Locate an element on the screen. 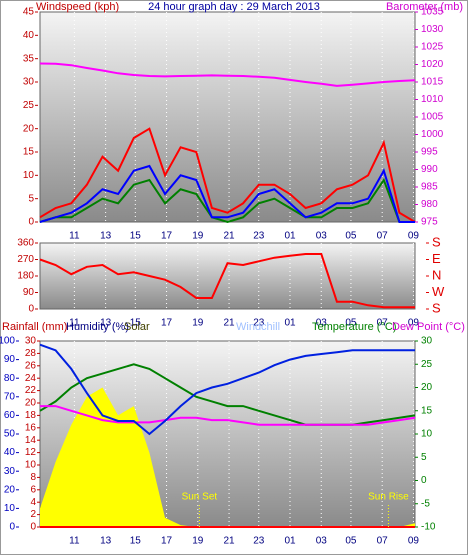  y-tick-label: 35 is located at coordinates (29, 58).